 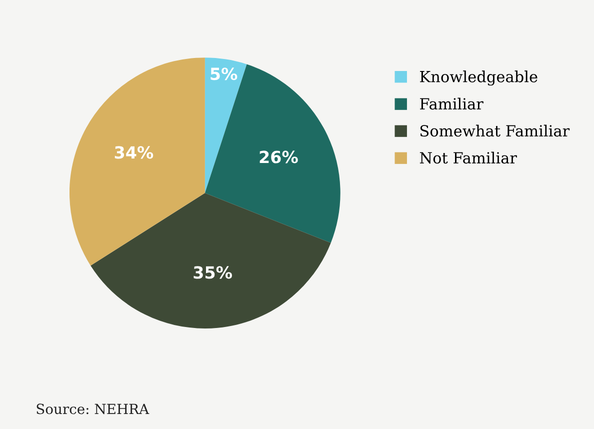 I want to click on data-label: 26%, so click(x=279, y=157).